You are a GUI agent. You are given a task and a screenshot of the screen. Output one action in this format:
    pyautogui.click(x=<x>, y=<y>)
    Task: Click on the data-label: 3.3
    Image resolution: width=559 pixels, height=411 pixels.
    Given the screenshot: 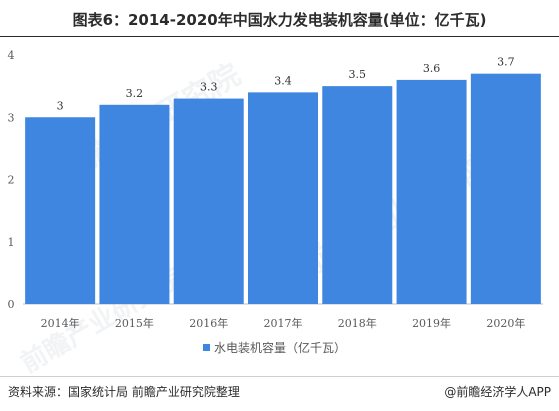 What is the action you would take?
    pyautogui.click(x=209, y=87)
    